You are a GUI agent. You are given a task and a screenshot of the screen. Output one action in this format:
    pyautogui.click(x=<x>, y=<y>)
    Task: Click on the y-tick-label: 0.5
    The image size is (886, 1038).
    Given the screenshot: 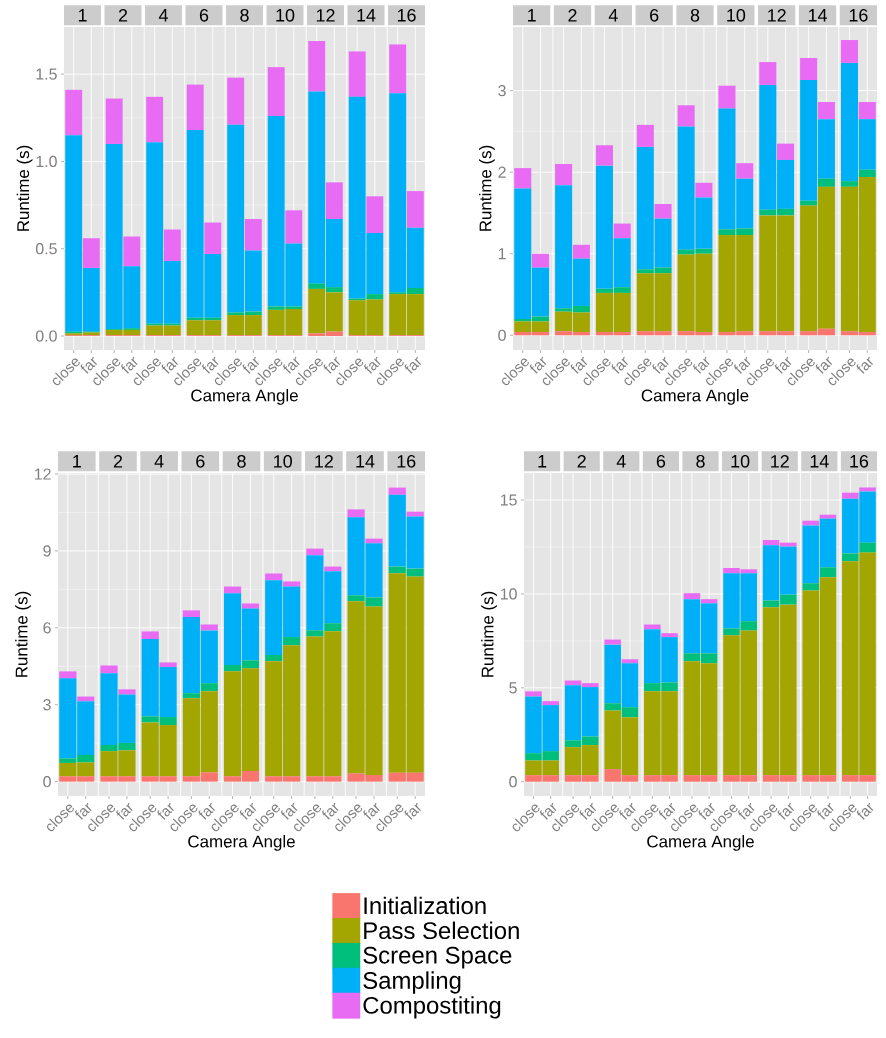 What is the action you would take?
    pyautogui.click(x=46, y=249)
    